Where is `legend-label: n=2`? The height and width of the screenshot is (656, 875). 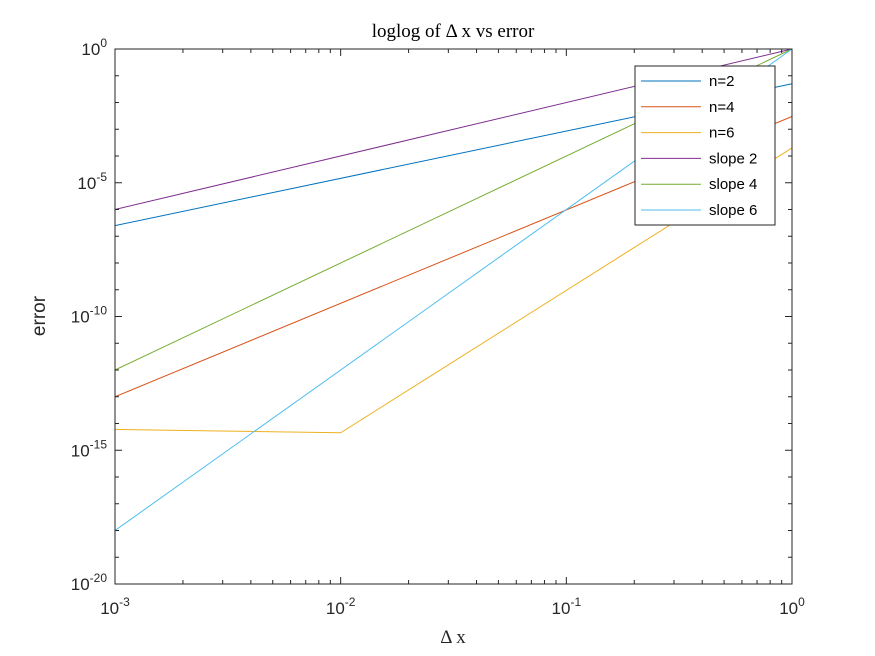 legend-label: n=2 is located at coordinates (721, 81).